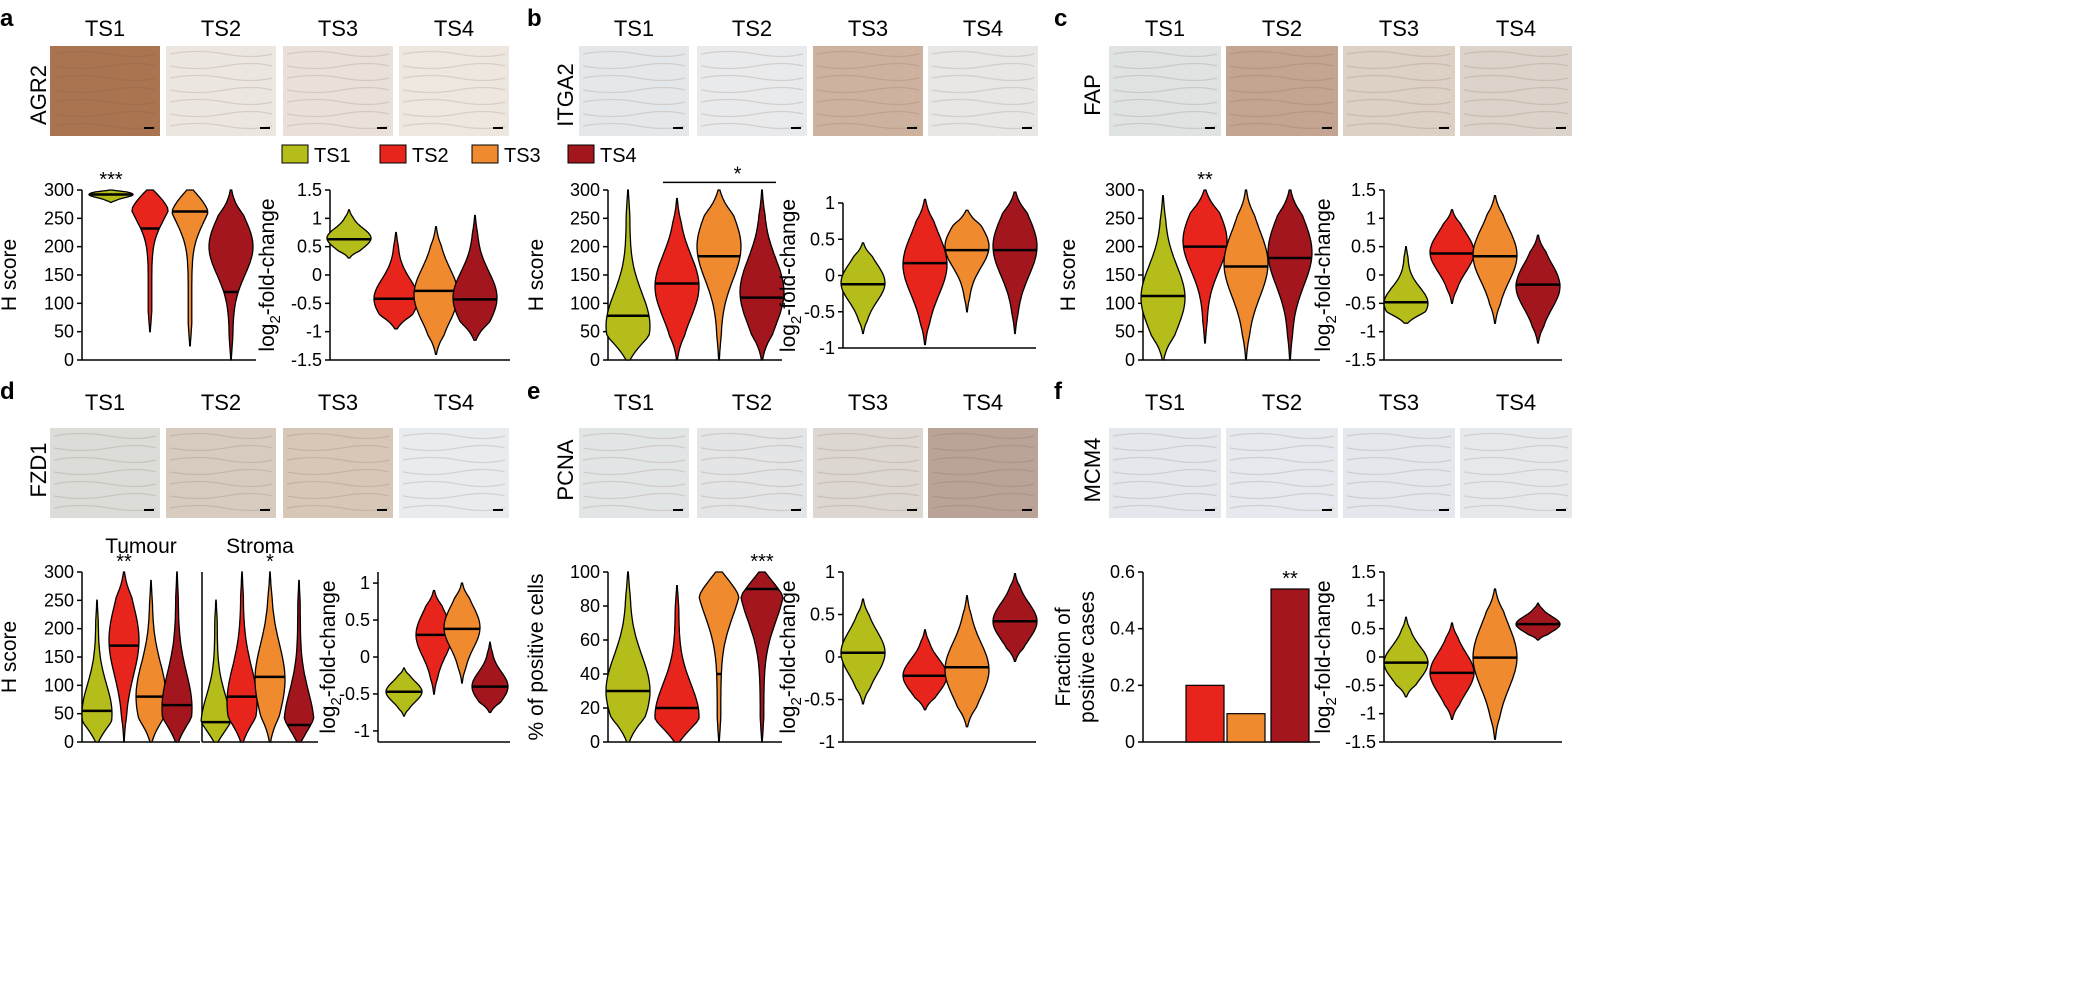 This screenshot has width=2078, height=992. I want to click on ihc-image-f-ts4, so click(1516, 473).